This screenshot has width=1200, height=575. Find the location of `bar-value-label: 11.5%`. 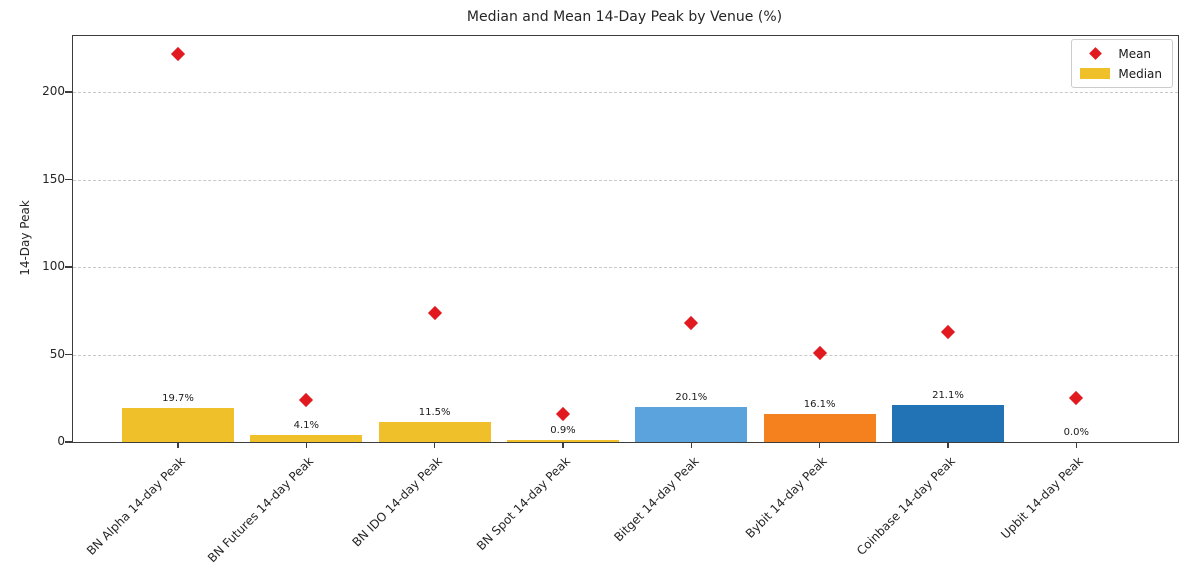

bar-value-label: 11.5% is located at coordinates (434, 412).